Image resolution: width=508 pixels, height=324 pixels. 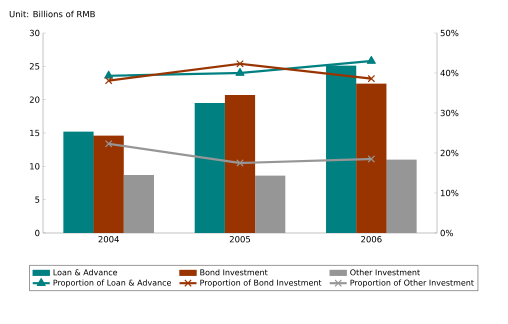 What do you see at coordinates (35, 133) in the screenshot?
I see `y-tick-label: 15` at bounding box center [35, 133].